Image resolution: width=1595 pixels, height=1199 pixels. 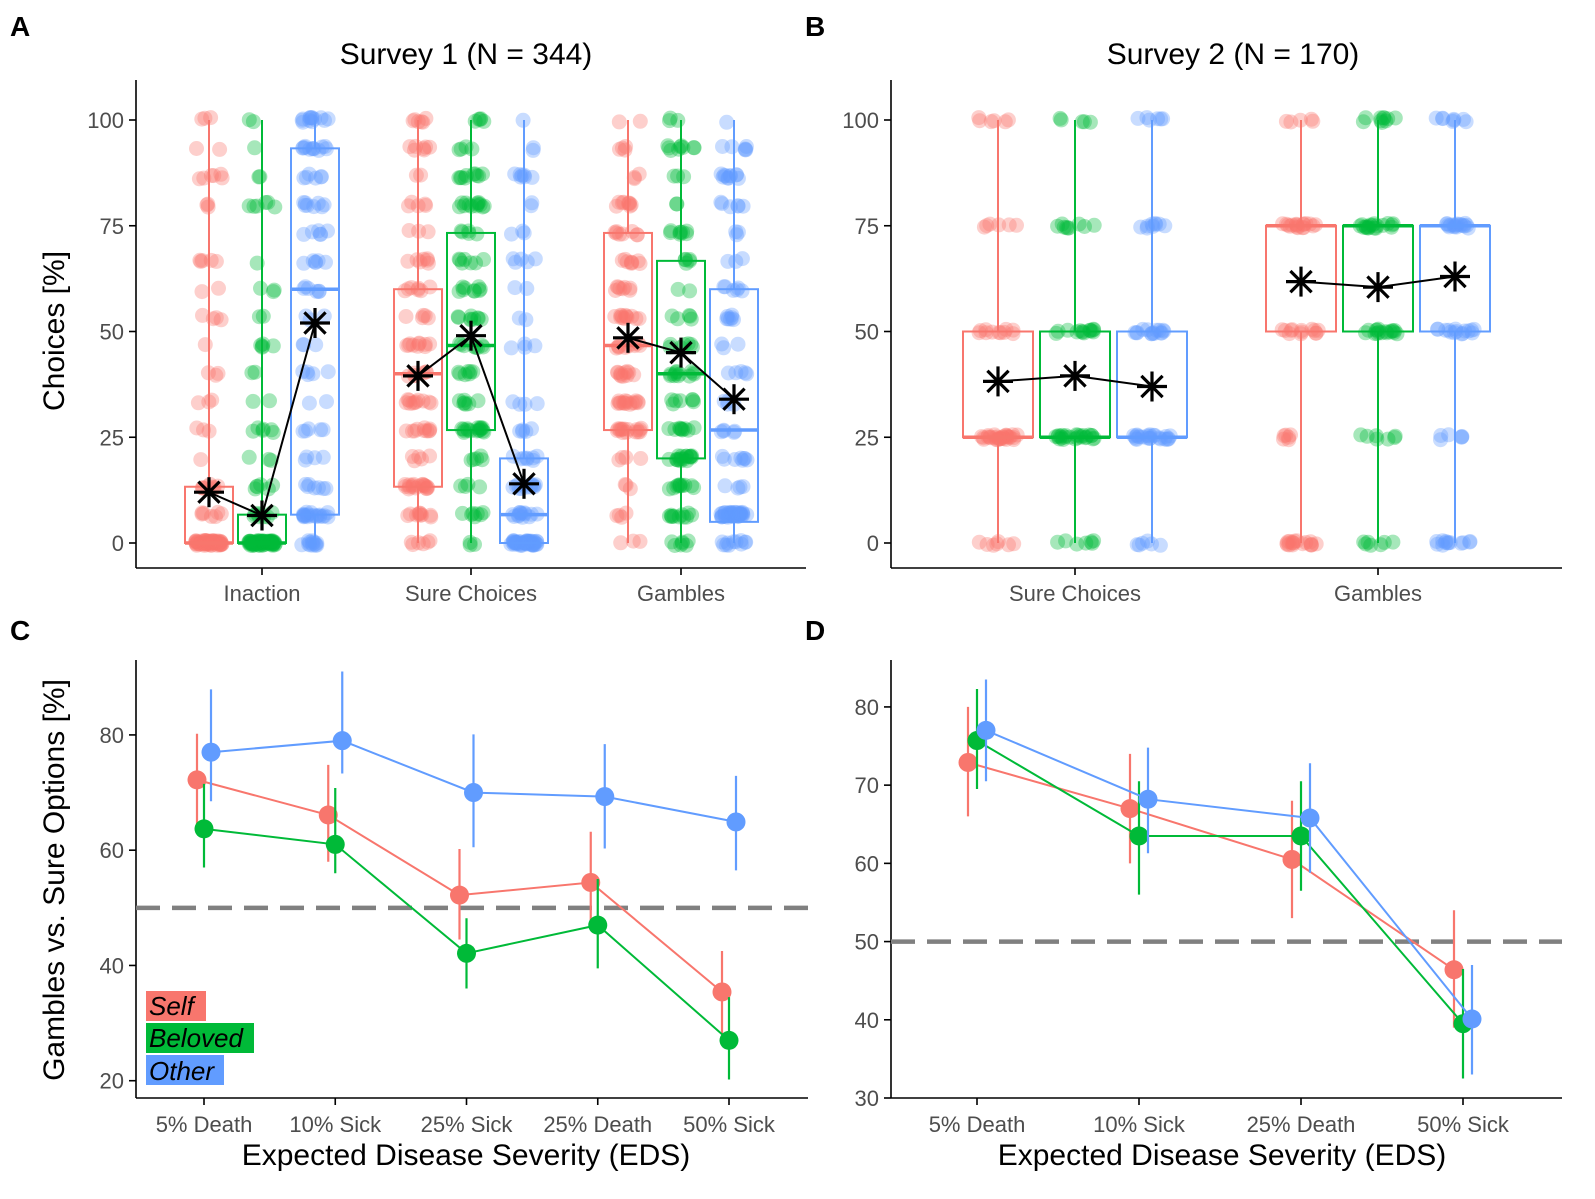 What do you see at coordinates (466, 931) in the screenshot?
I see `series-beloved` at bounding box center [466, 931].